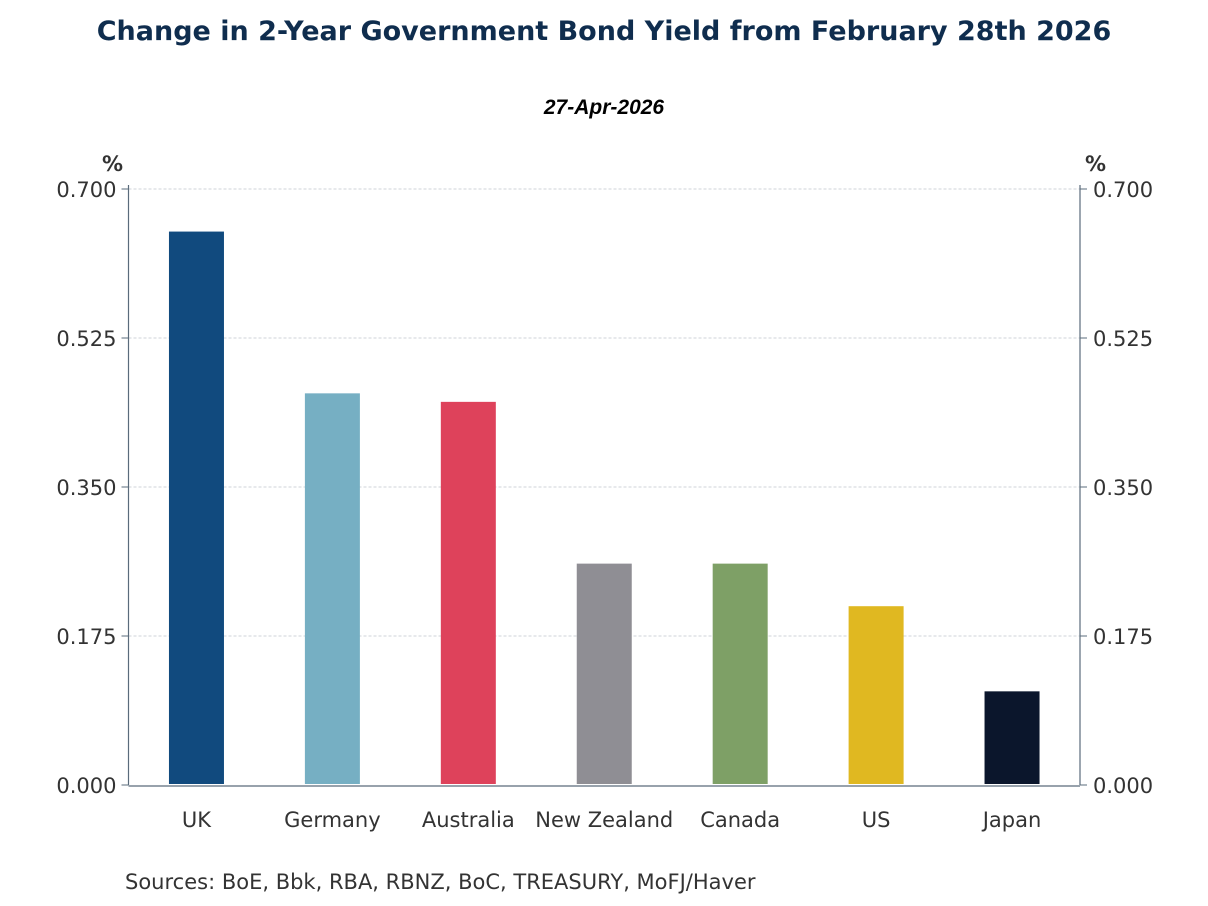 The image size is (1208, 906). Describe the element at coordinates (86, 786) in the screenshot. I see `left-tick-label: 0.000` at that location.